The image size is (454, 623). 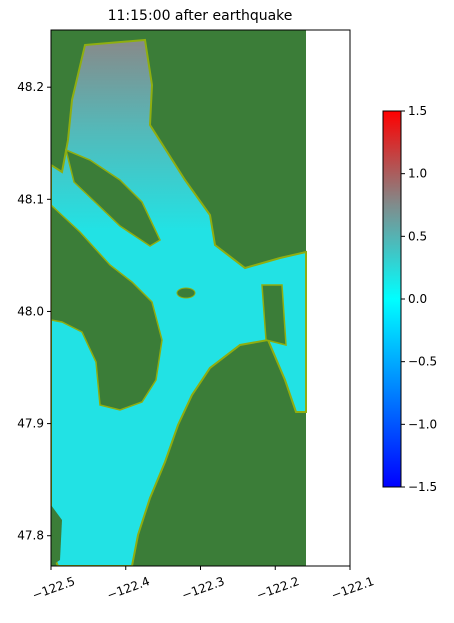 I want to click on colorbar-tick-label: 0.0, so click(x=417, y=299).